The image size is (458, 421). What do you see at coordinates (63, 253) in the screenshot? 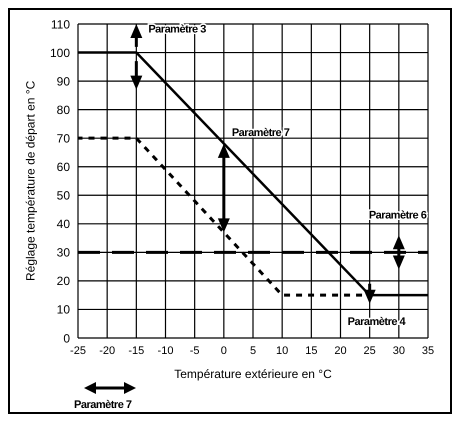
I see `y-tick-label: 30` at bounding box center [63, 253].